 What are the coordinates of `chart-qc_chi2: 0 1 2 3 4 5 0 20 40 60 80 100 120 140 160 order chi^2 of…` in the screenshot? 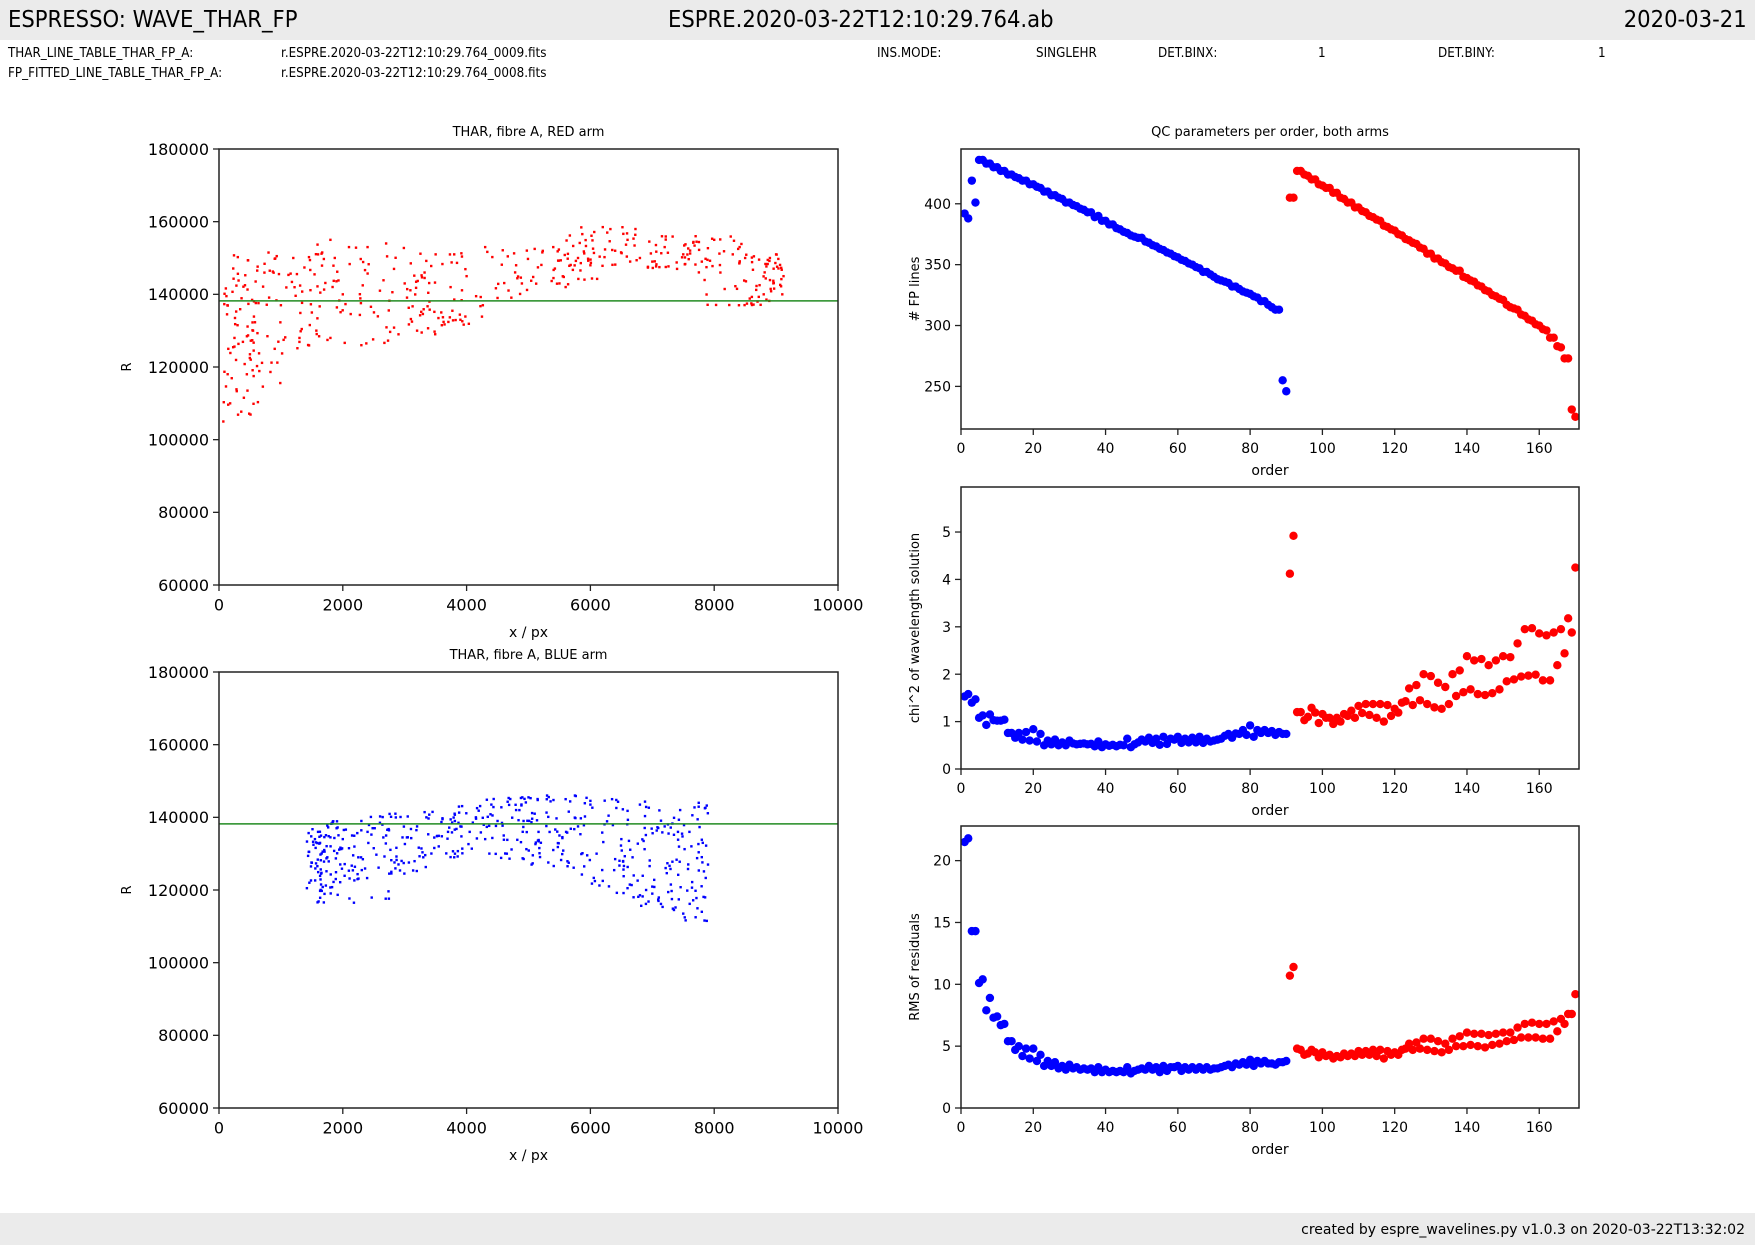 It's located at (1244, 652).